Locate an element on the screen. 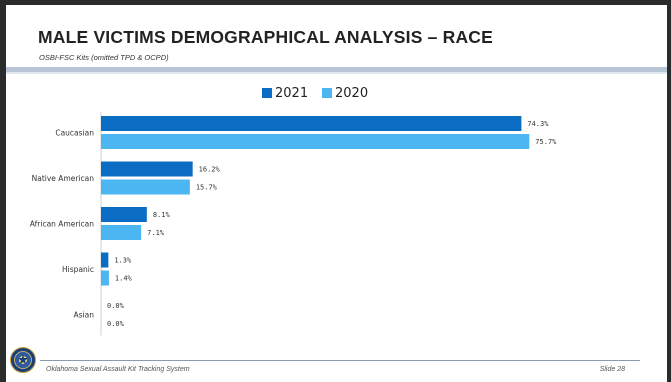 This screenshot has height=382, width=671. left-border is located at coordinates (3, 191).